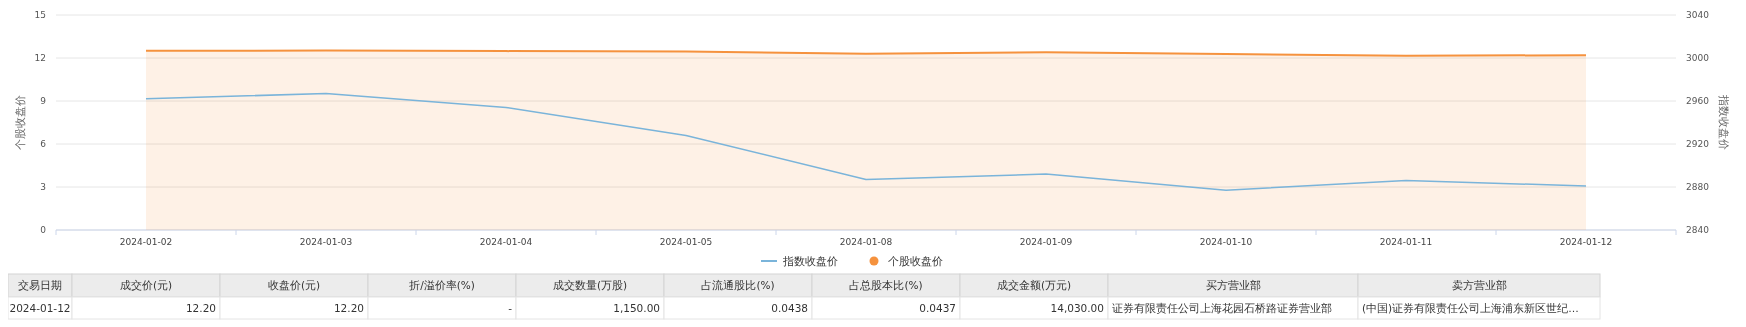  Describe the element at coordinates (1698, 144) in the screenshot. I see `y2-tick-label: 2920` at that location.